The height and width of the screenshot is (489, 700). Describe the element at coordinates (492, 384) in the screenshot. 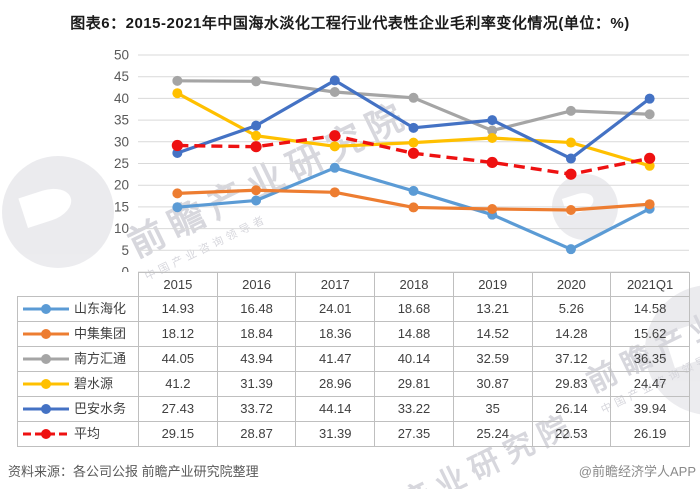

I see `table-value-cell: 30.87` at that location.